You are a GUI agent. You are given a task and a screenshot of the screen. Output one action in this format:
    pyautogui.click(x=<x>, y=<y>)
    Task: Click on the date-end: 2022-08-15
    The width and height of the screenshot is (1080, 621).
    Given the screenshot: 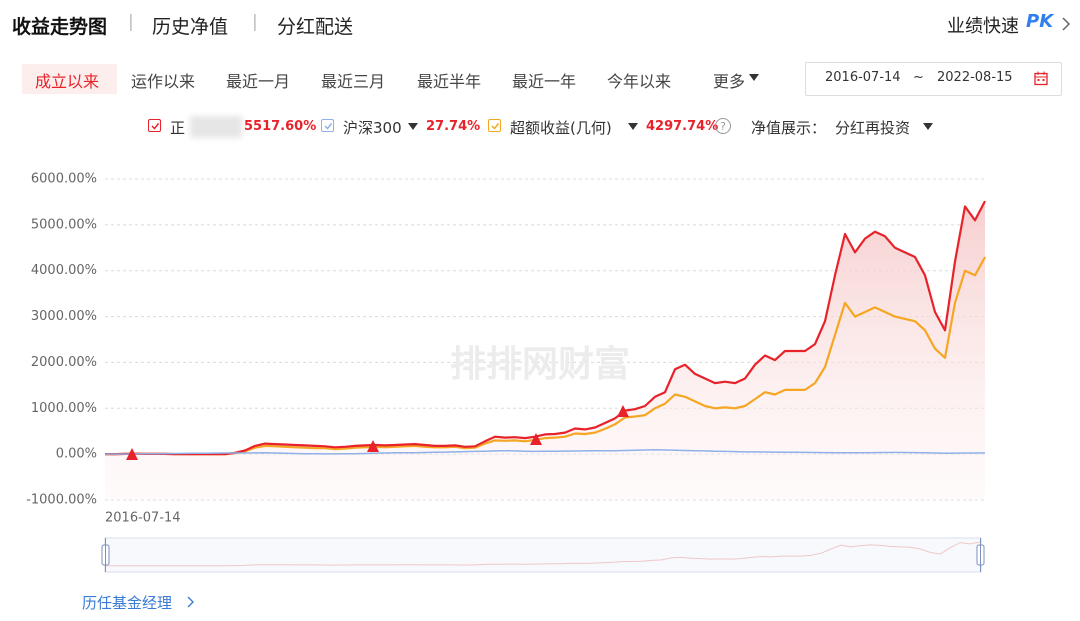 What is the action you would take?
    pyautogui.click(x=975, y=77)
    